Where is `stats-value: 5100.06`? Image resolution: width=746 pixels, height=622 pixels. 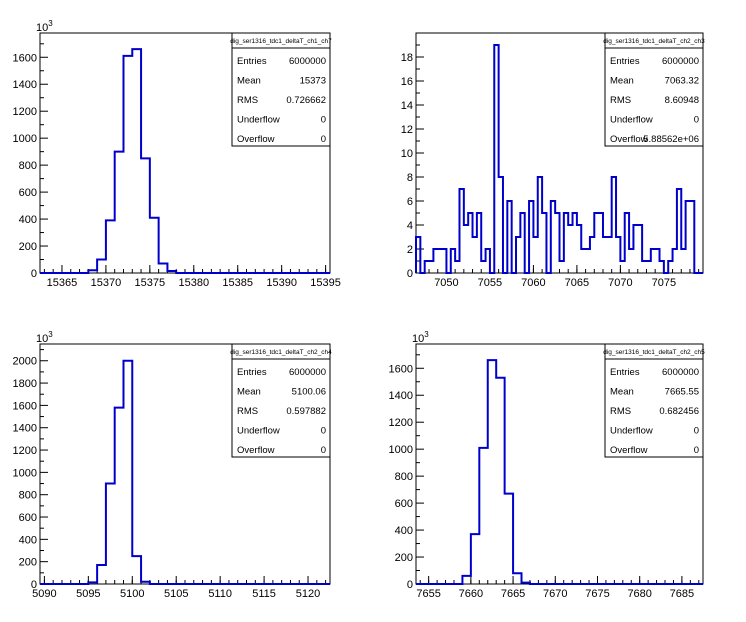 stats-value: 5100.06 is located at coordinates (309, 392).